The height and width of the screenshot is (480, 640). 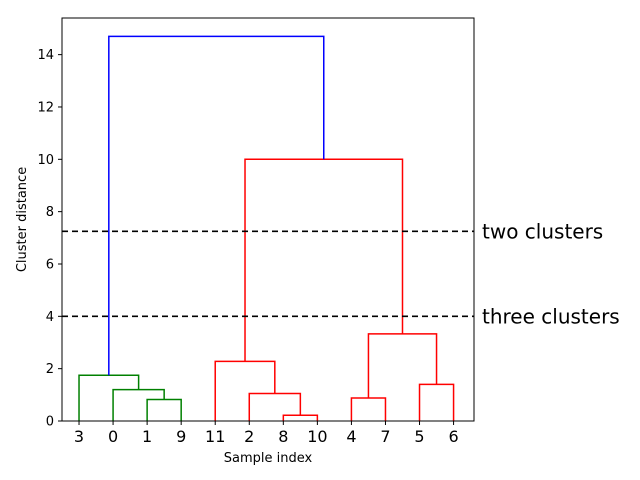 I want to click on leaf-label: 8, so click(x=283, y=436).